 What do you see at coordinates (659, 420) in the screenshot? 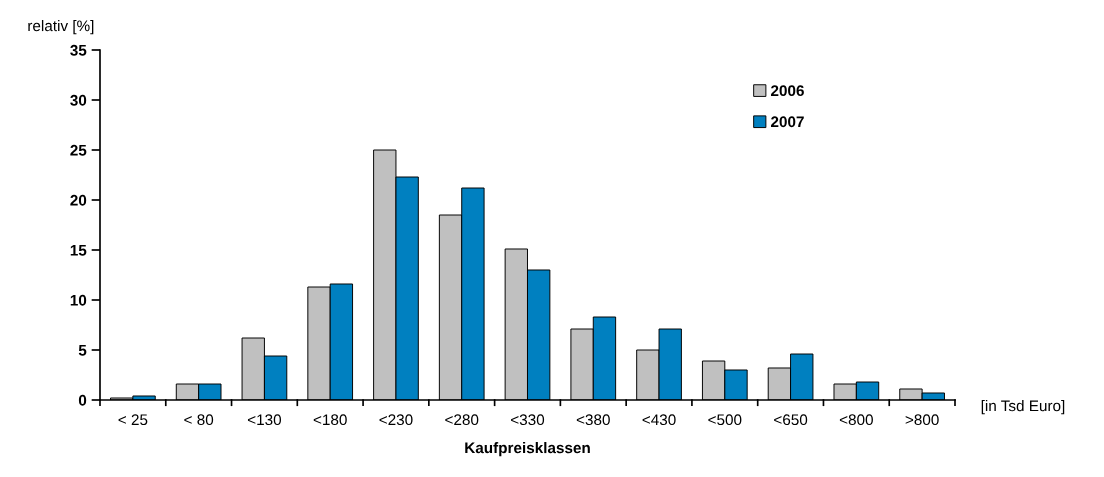
I see `x-tick-label: <430` at bounding box center [659, 420].